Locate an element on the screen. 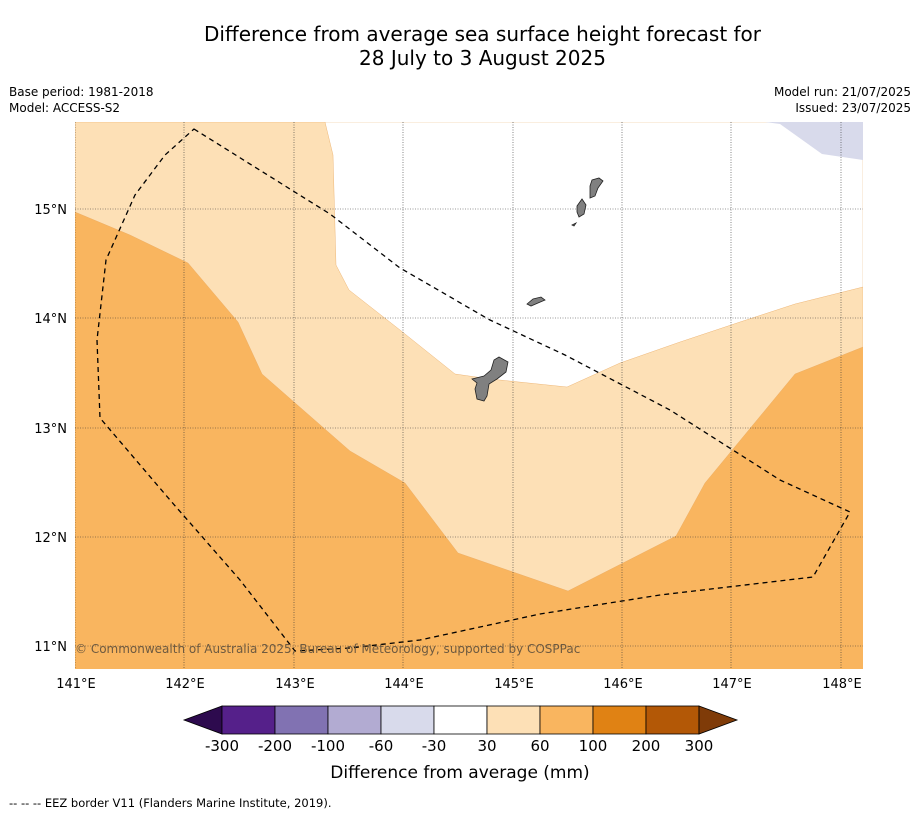 This screenshot has height=816, width=919. lon-tick-label: 145°E is located at coordinates (514, 684).